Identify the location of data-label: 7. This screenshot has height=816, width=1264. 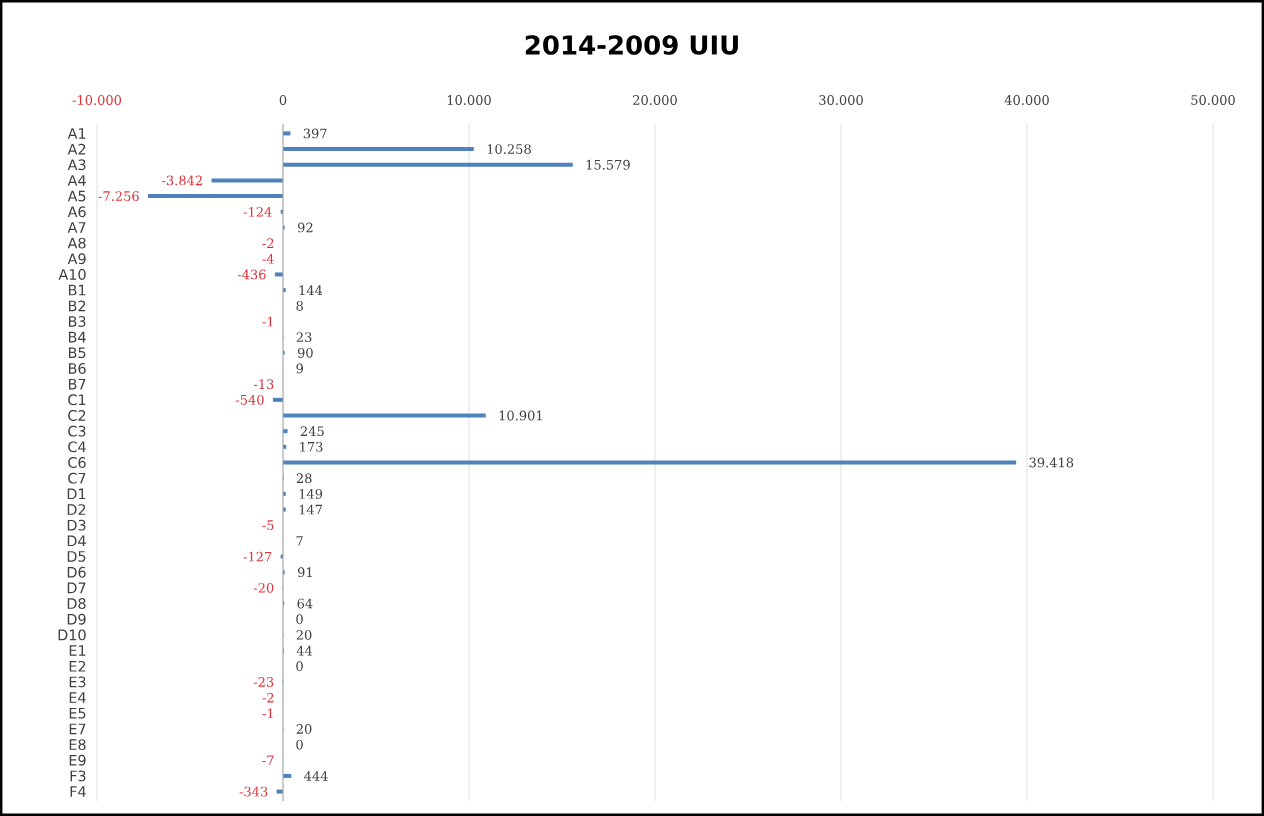
(299, 541).